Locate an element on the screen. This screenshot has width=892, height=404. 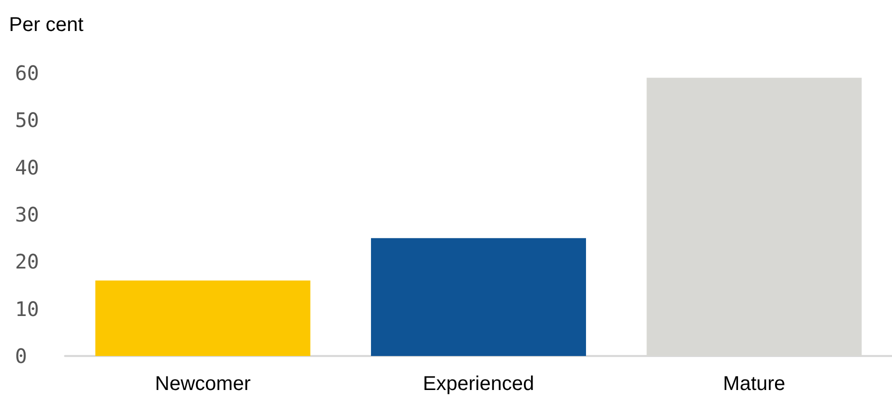
y-tick-label: 40 is located at coordinates (27, 167).